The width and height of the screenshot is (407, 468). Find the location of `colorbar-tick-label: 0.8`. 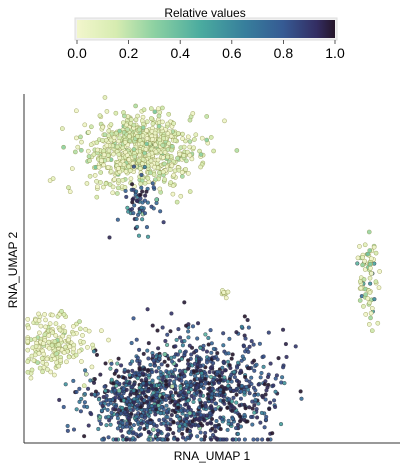

colorbar-tick-label: 0.8 is located at coordinates (284, 53).